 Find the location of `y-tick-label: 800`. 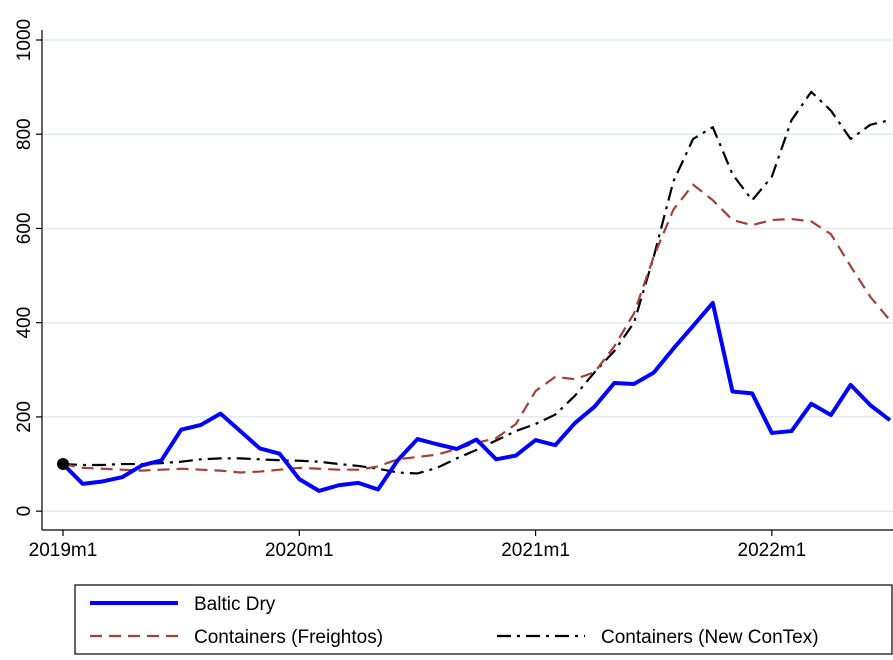

y-tick-label: 800 is located at coordinates (24, 134).